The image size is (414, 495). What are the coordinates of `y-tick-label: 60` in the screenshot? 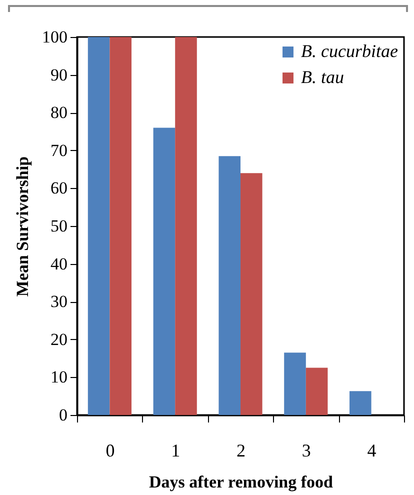 It's located at (59, 188).